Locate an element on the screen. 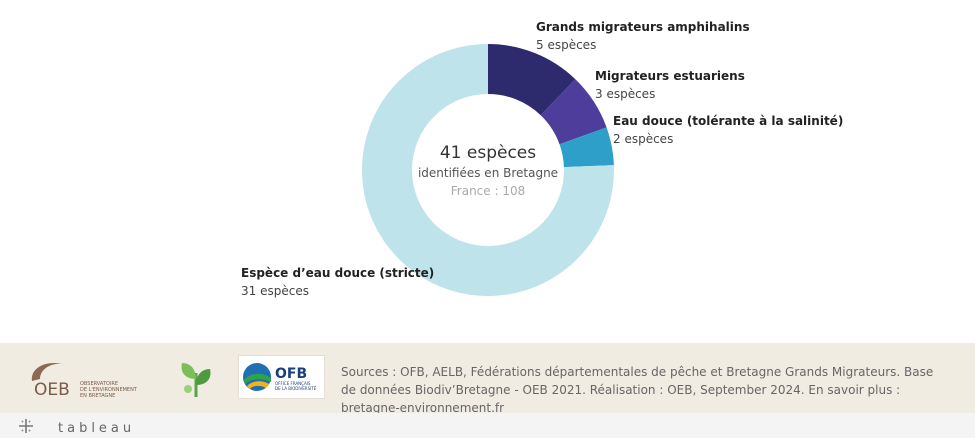 The width and height of the screenshot is (975, 438). oeb-logo-caption-line: OBSERVATOIRE is located at coordinates (99, 384).